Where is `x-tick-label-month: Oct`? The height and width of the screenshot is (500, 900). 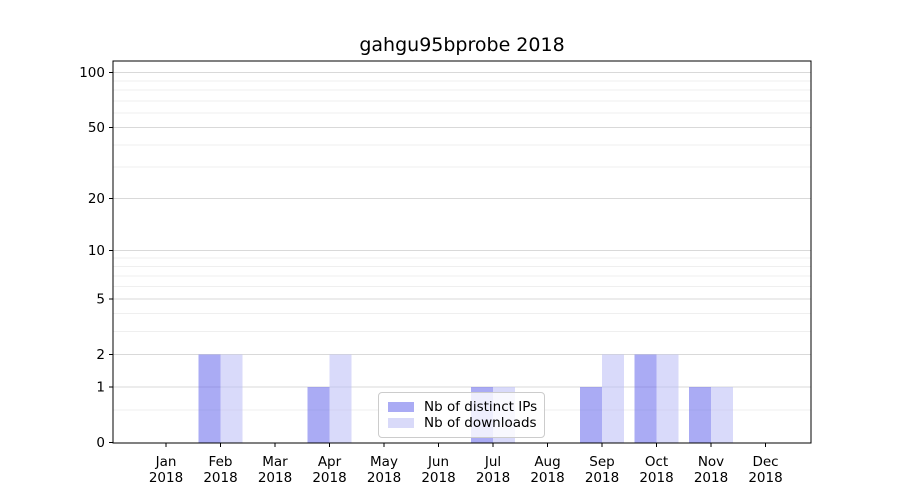 x-tick-label-month: Oct is located at coordinates (656, 462).